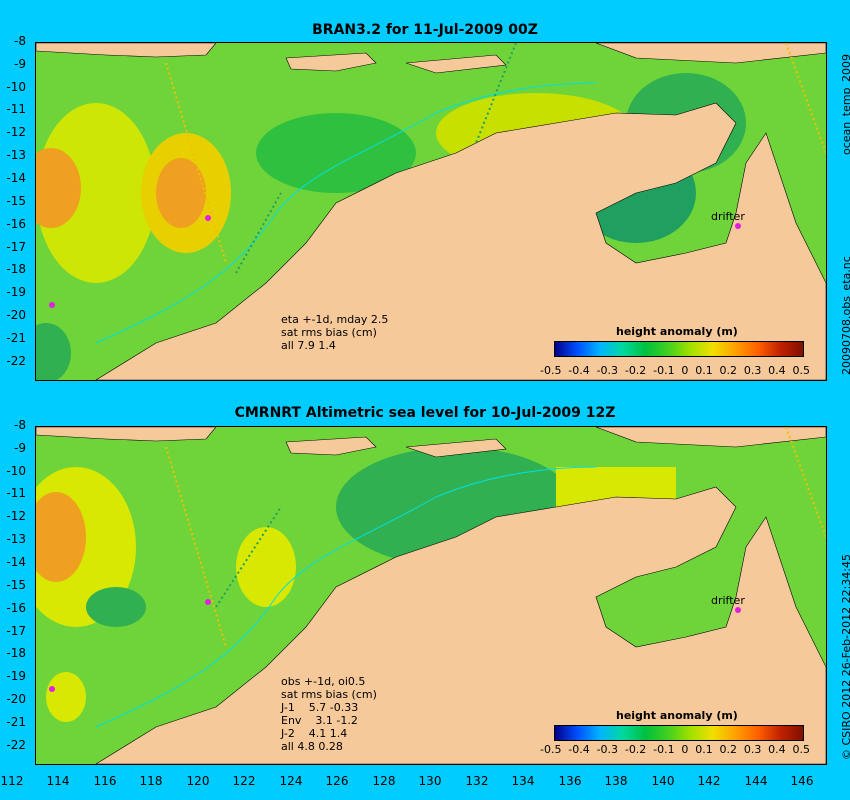 The width and height of the screenshot is (850, 800). What do you see at coordinates (709, 781) in the screenshot?
I see `x-tick: 142` at bounding box center [709, 781].